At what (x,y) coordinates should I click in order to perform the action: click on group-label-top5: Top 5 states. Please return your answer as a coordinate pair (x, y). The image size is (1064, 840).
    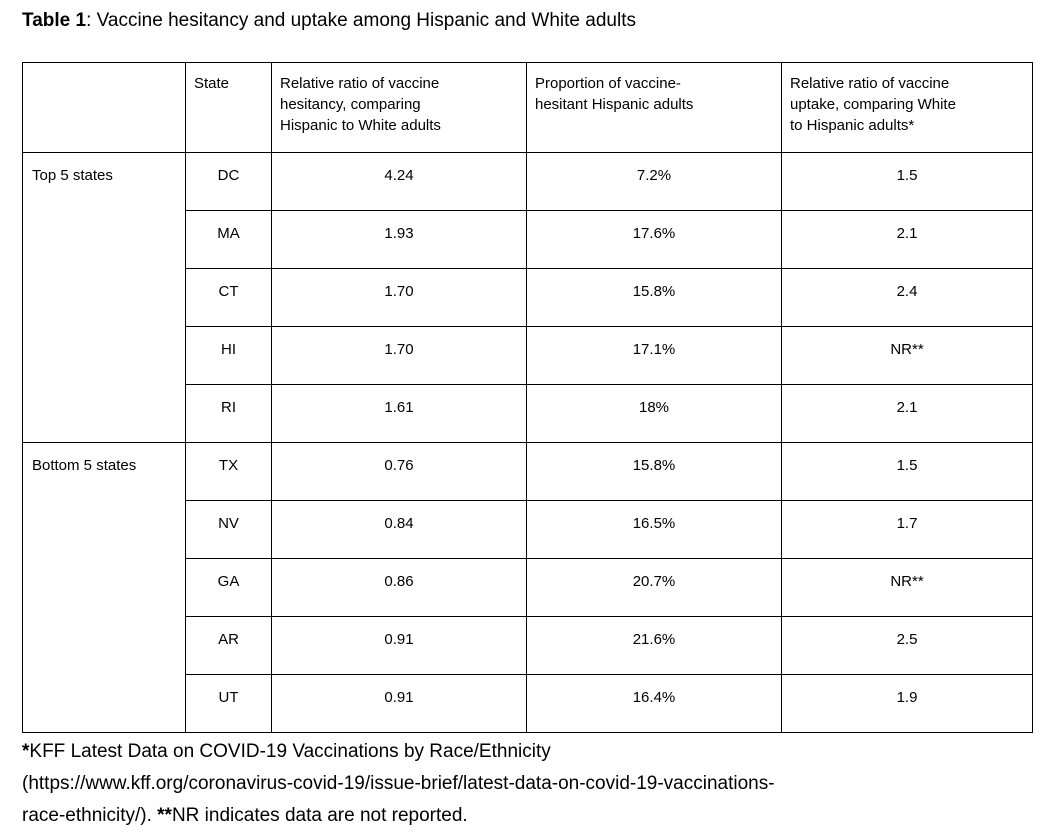
    Looking at the image, I should click on (104, 297).